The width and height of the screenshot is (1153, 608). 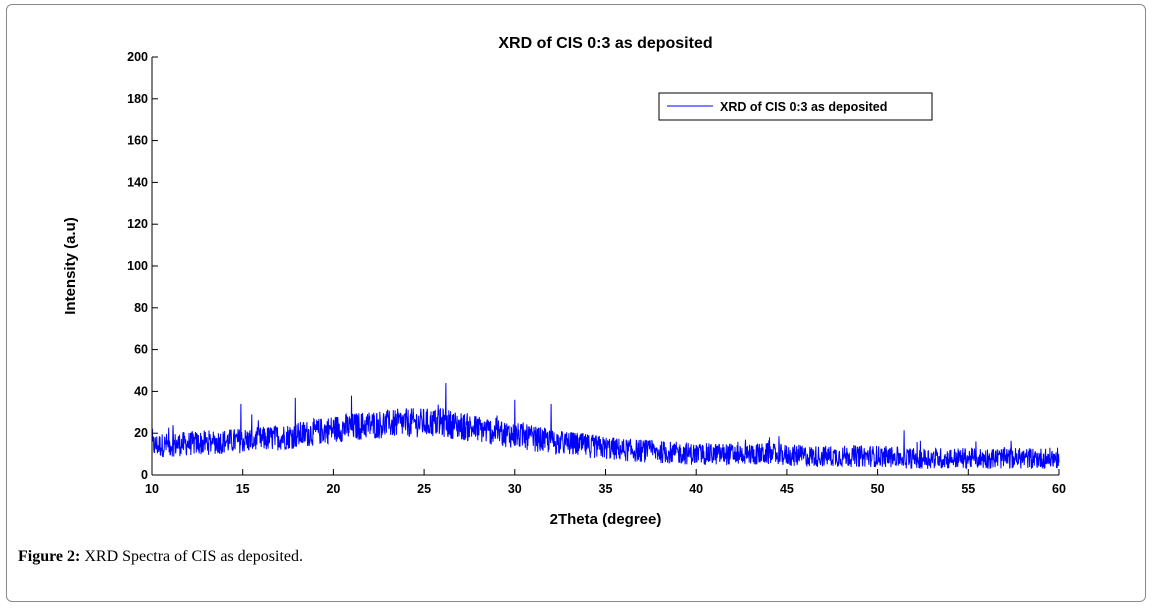 I want to click on x-tick-label: 45, so click(x=787, y=489).